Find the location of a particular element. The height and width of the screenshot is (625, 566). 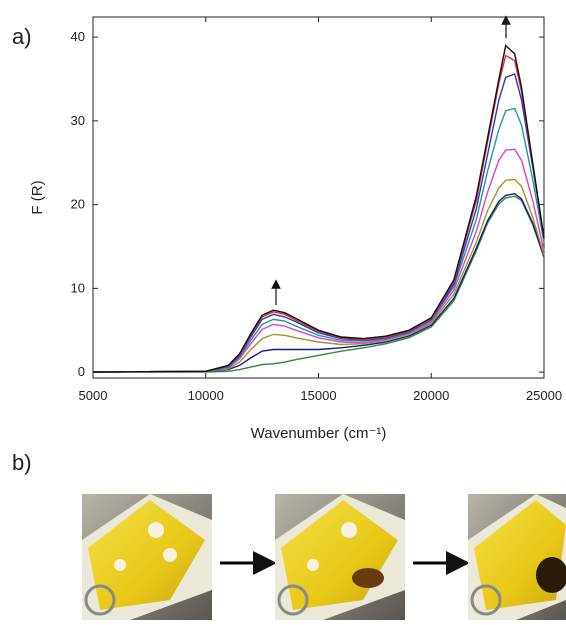

x-tick-label: 5000 is located at coordinates (93, 395).